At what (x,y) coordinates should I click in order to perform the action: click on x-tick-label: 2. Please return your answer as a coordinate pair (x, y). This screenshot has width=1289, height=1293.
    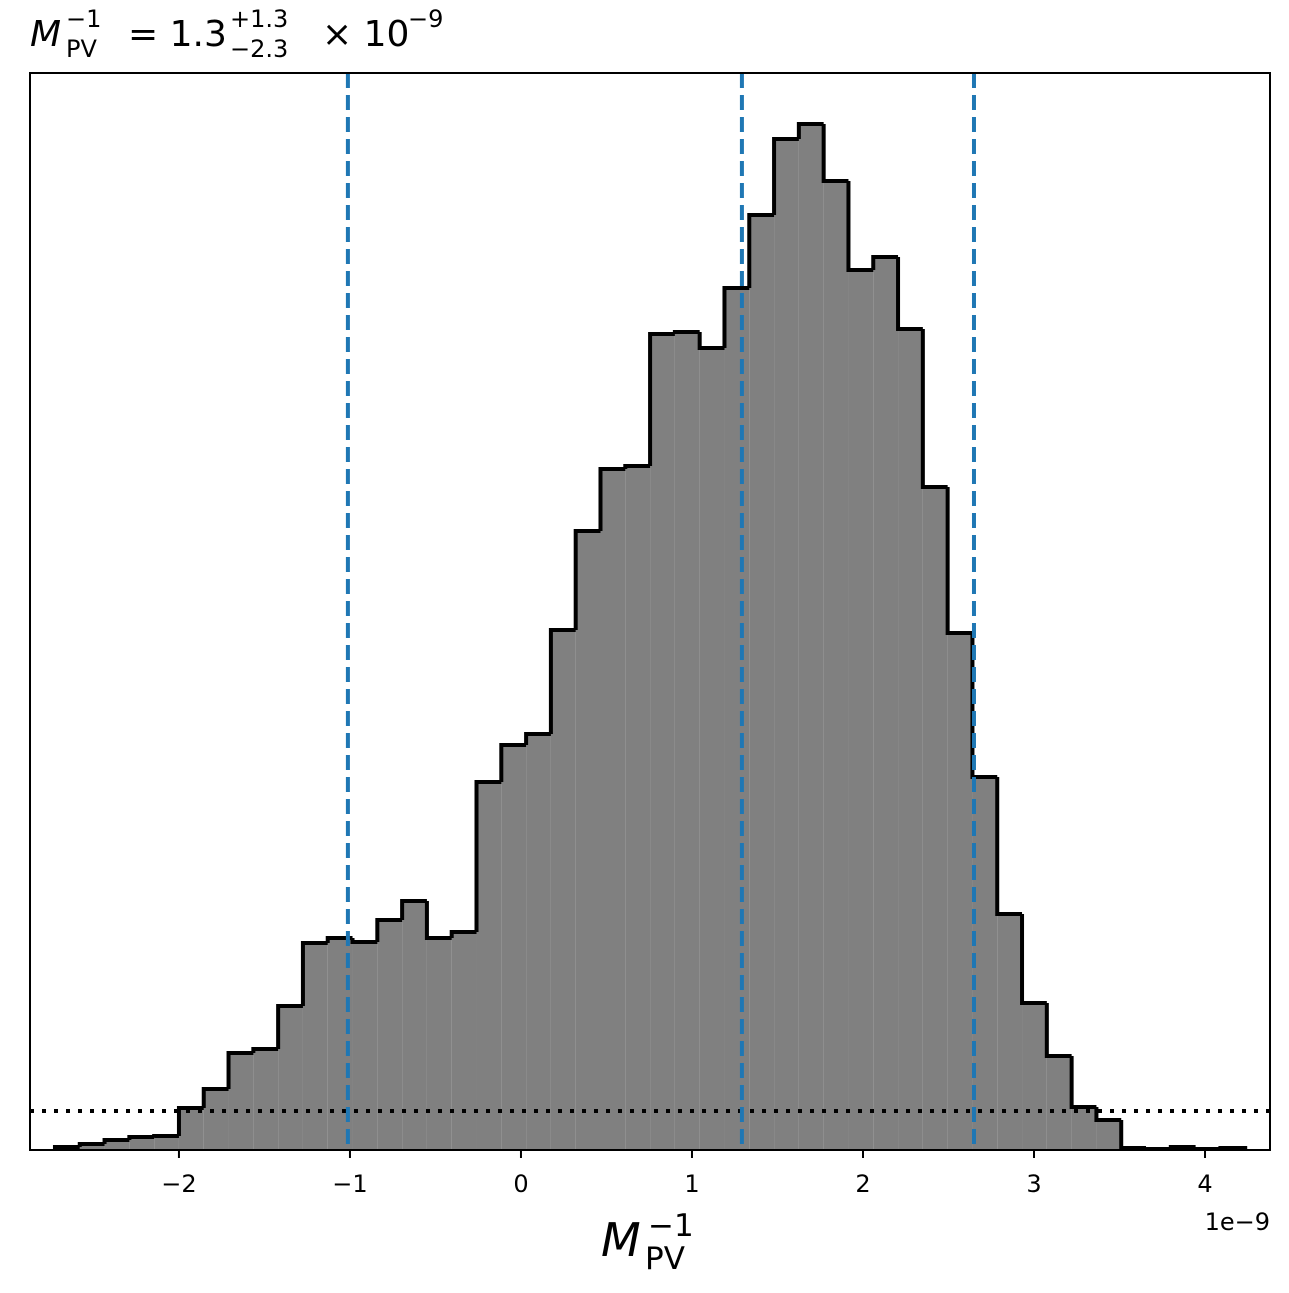
    Looking at the image, I should click on (862, 1184).